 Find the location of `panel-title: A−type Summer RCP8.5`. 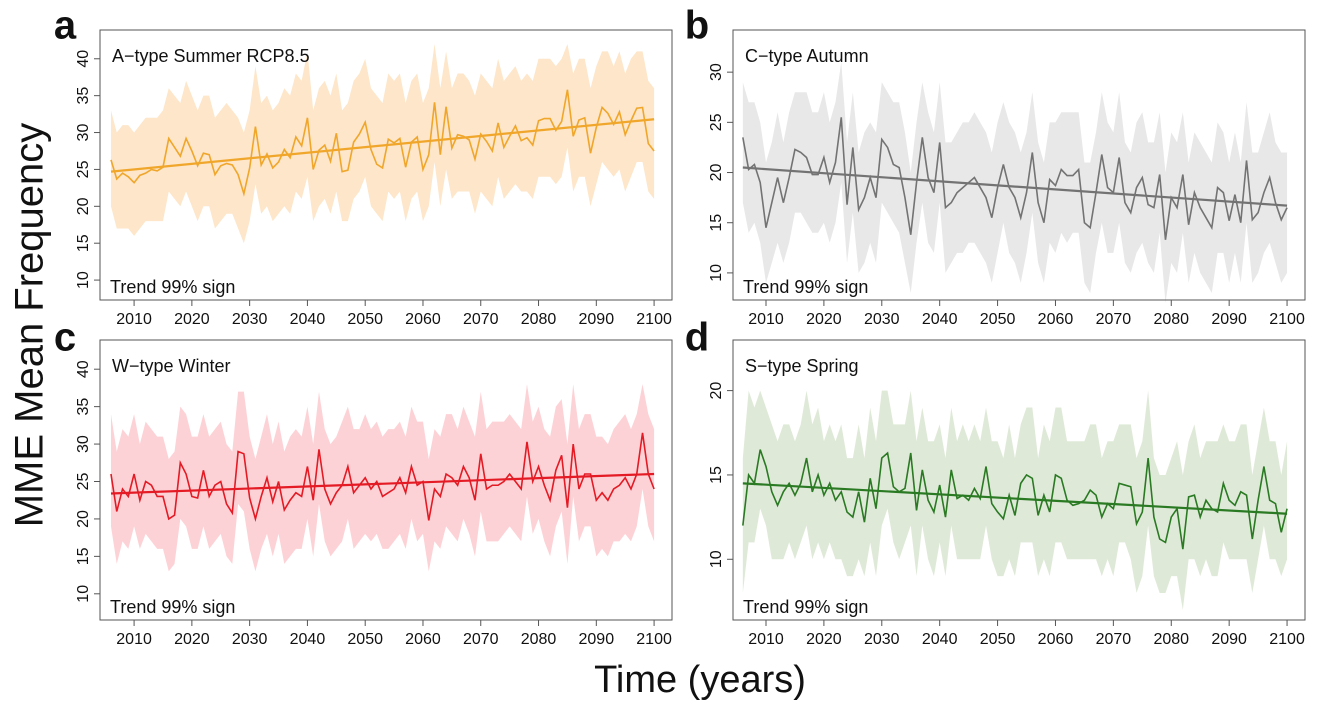

panel-title: A−type Summer RCP8.5 is located at coordinates (211, 56).